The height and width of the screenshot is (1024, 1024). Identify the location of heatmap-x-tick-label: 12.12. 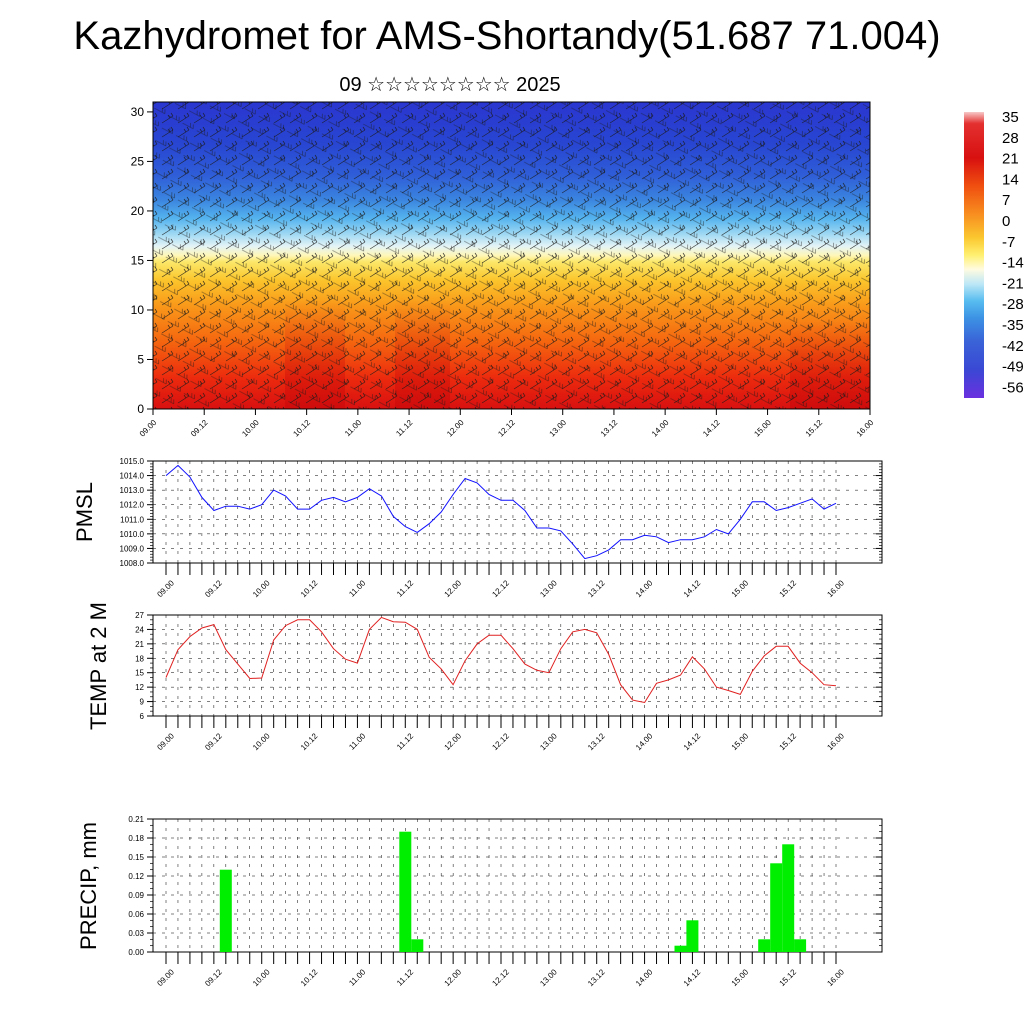
(506, 428).